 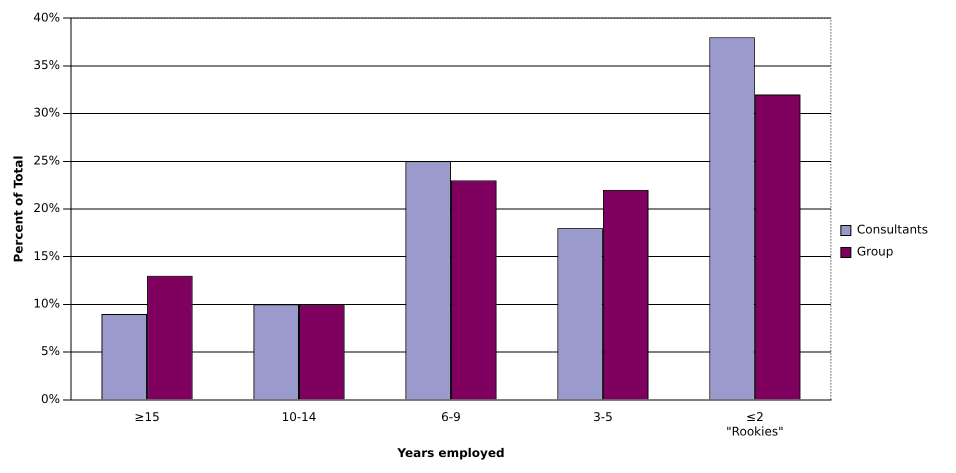 I want to click on y-tick-label: 40%, so click(x=46, y=17).